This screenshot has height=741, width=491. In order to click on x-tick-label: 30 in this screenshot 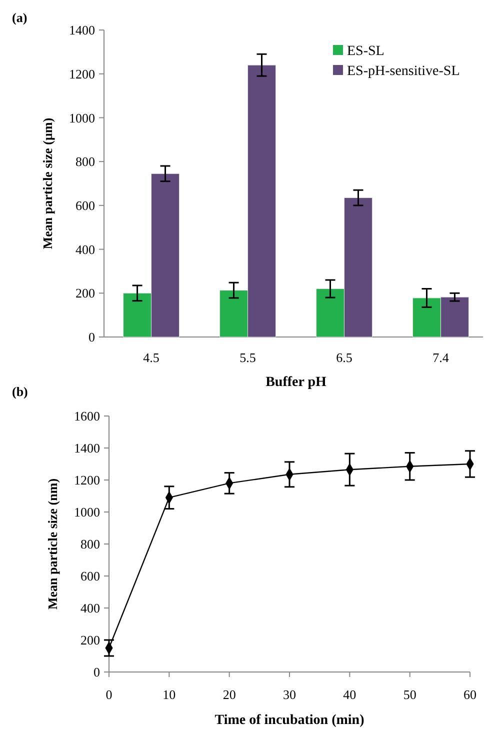, I will do `click(289, 694)`.